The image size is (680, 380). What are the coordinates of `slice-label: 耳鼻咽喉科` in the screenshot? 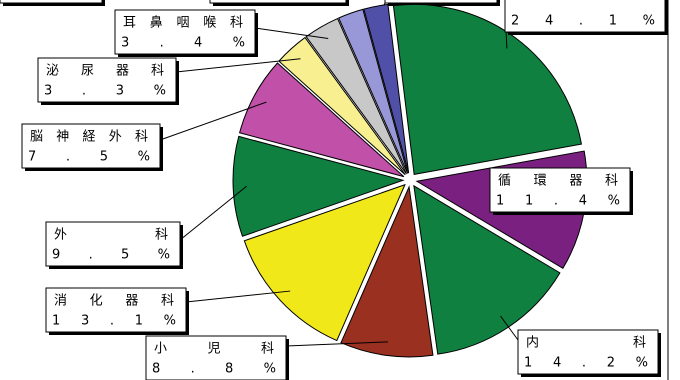 It's located at (183, 23).